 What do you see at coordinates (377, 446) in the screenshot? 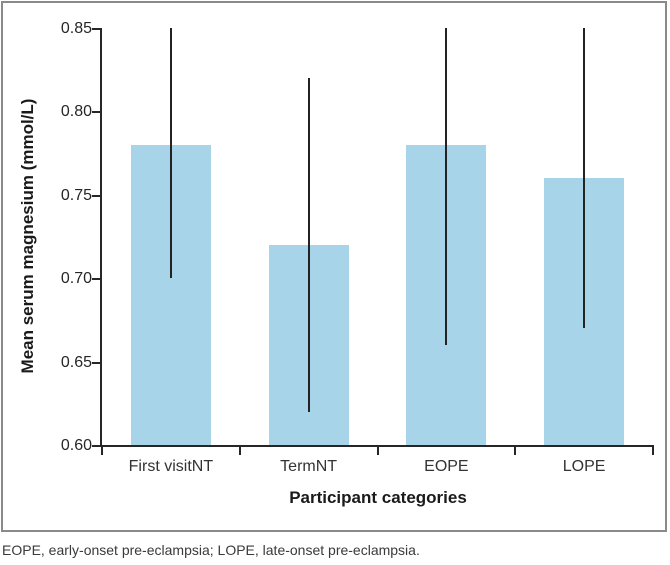
I see `x-axis-line` at bounding box center [377, 446].